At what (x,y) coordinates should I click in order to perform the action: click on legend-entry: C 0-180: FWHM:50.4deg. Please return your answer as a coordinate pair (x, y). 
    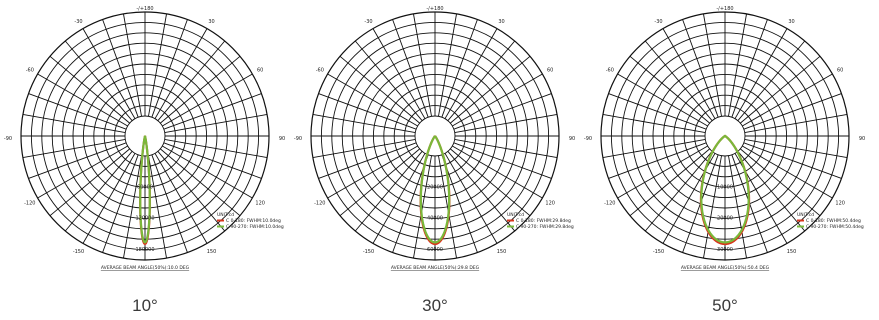
    Looking at the image, I should click on (833, 221).